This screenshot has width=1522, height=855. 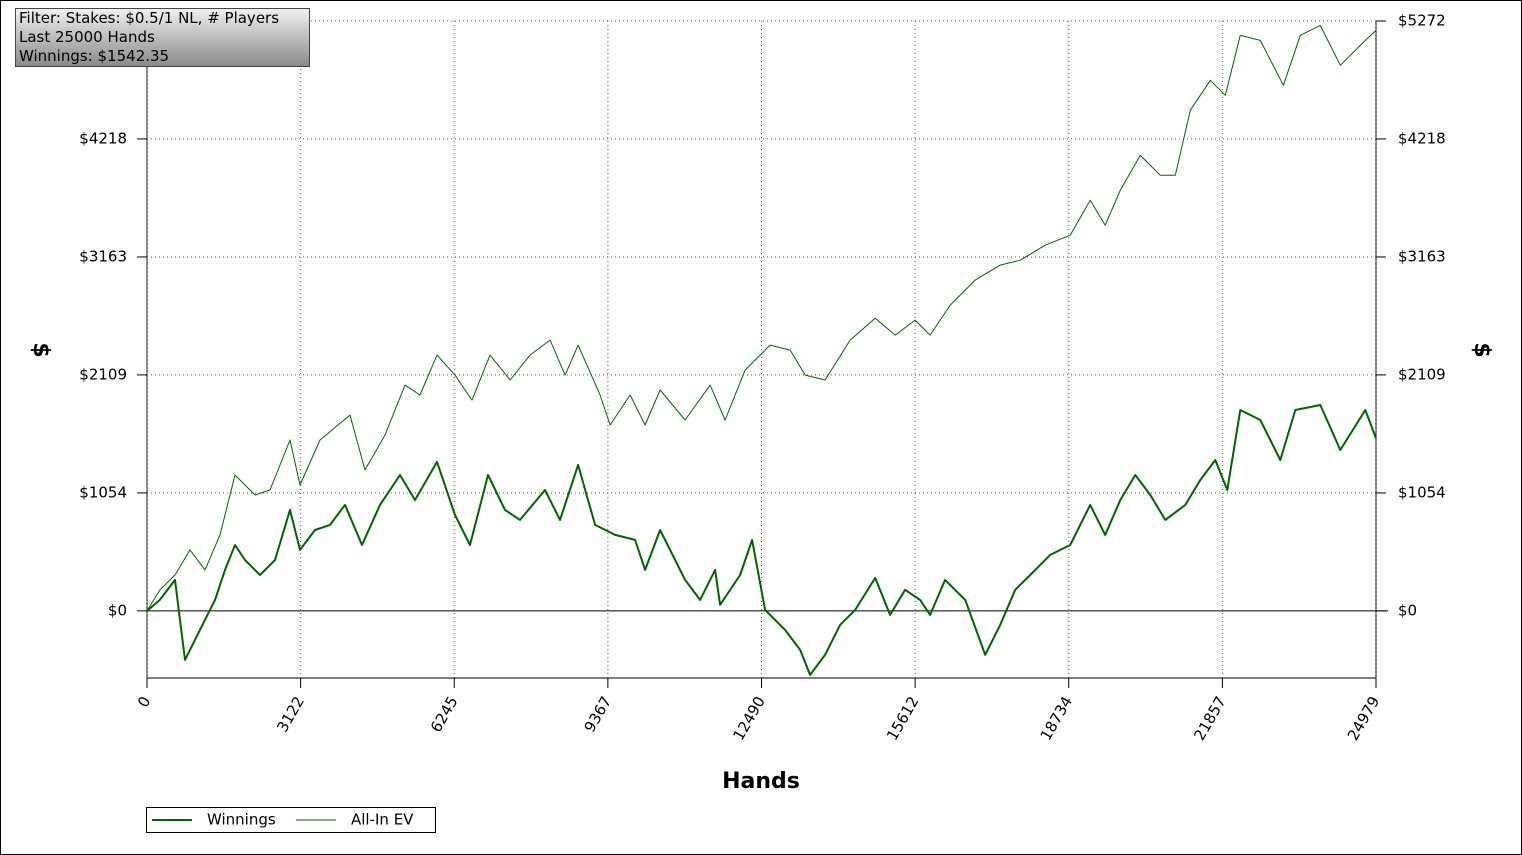 What do you see at coordinates (382, 820) in the screenshot?
I see `legend-label: All-In EV` at bounding box center [382, 820].